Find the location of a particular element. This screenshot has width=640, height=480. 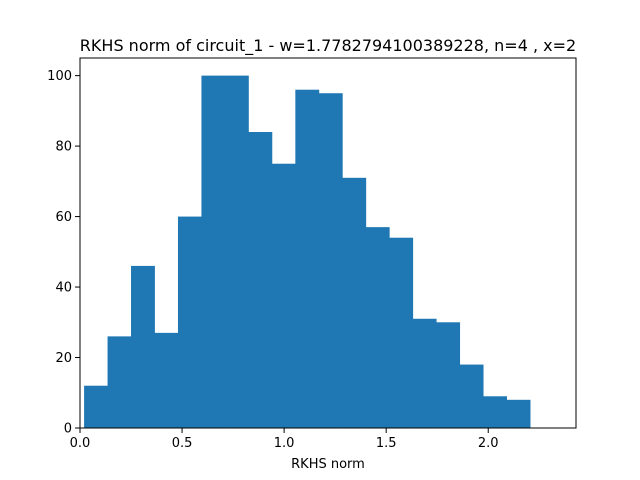

x-axis-label: RKHS norm is located at coordinates (328, 464).